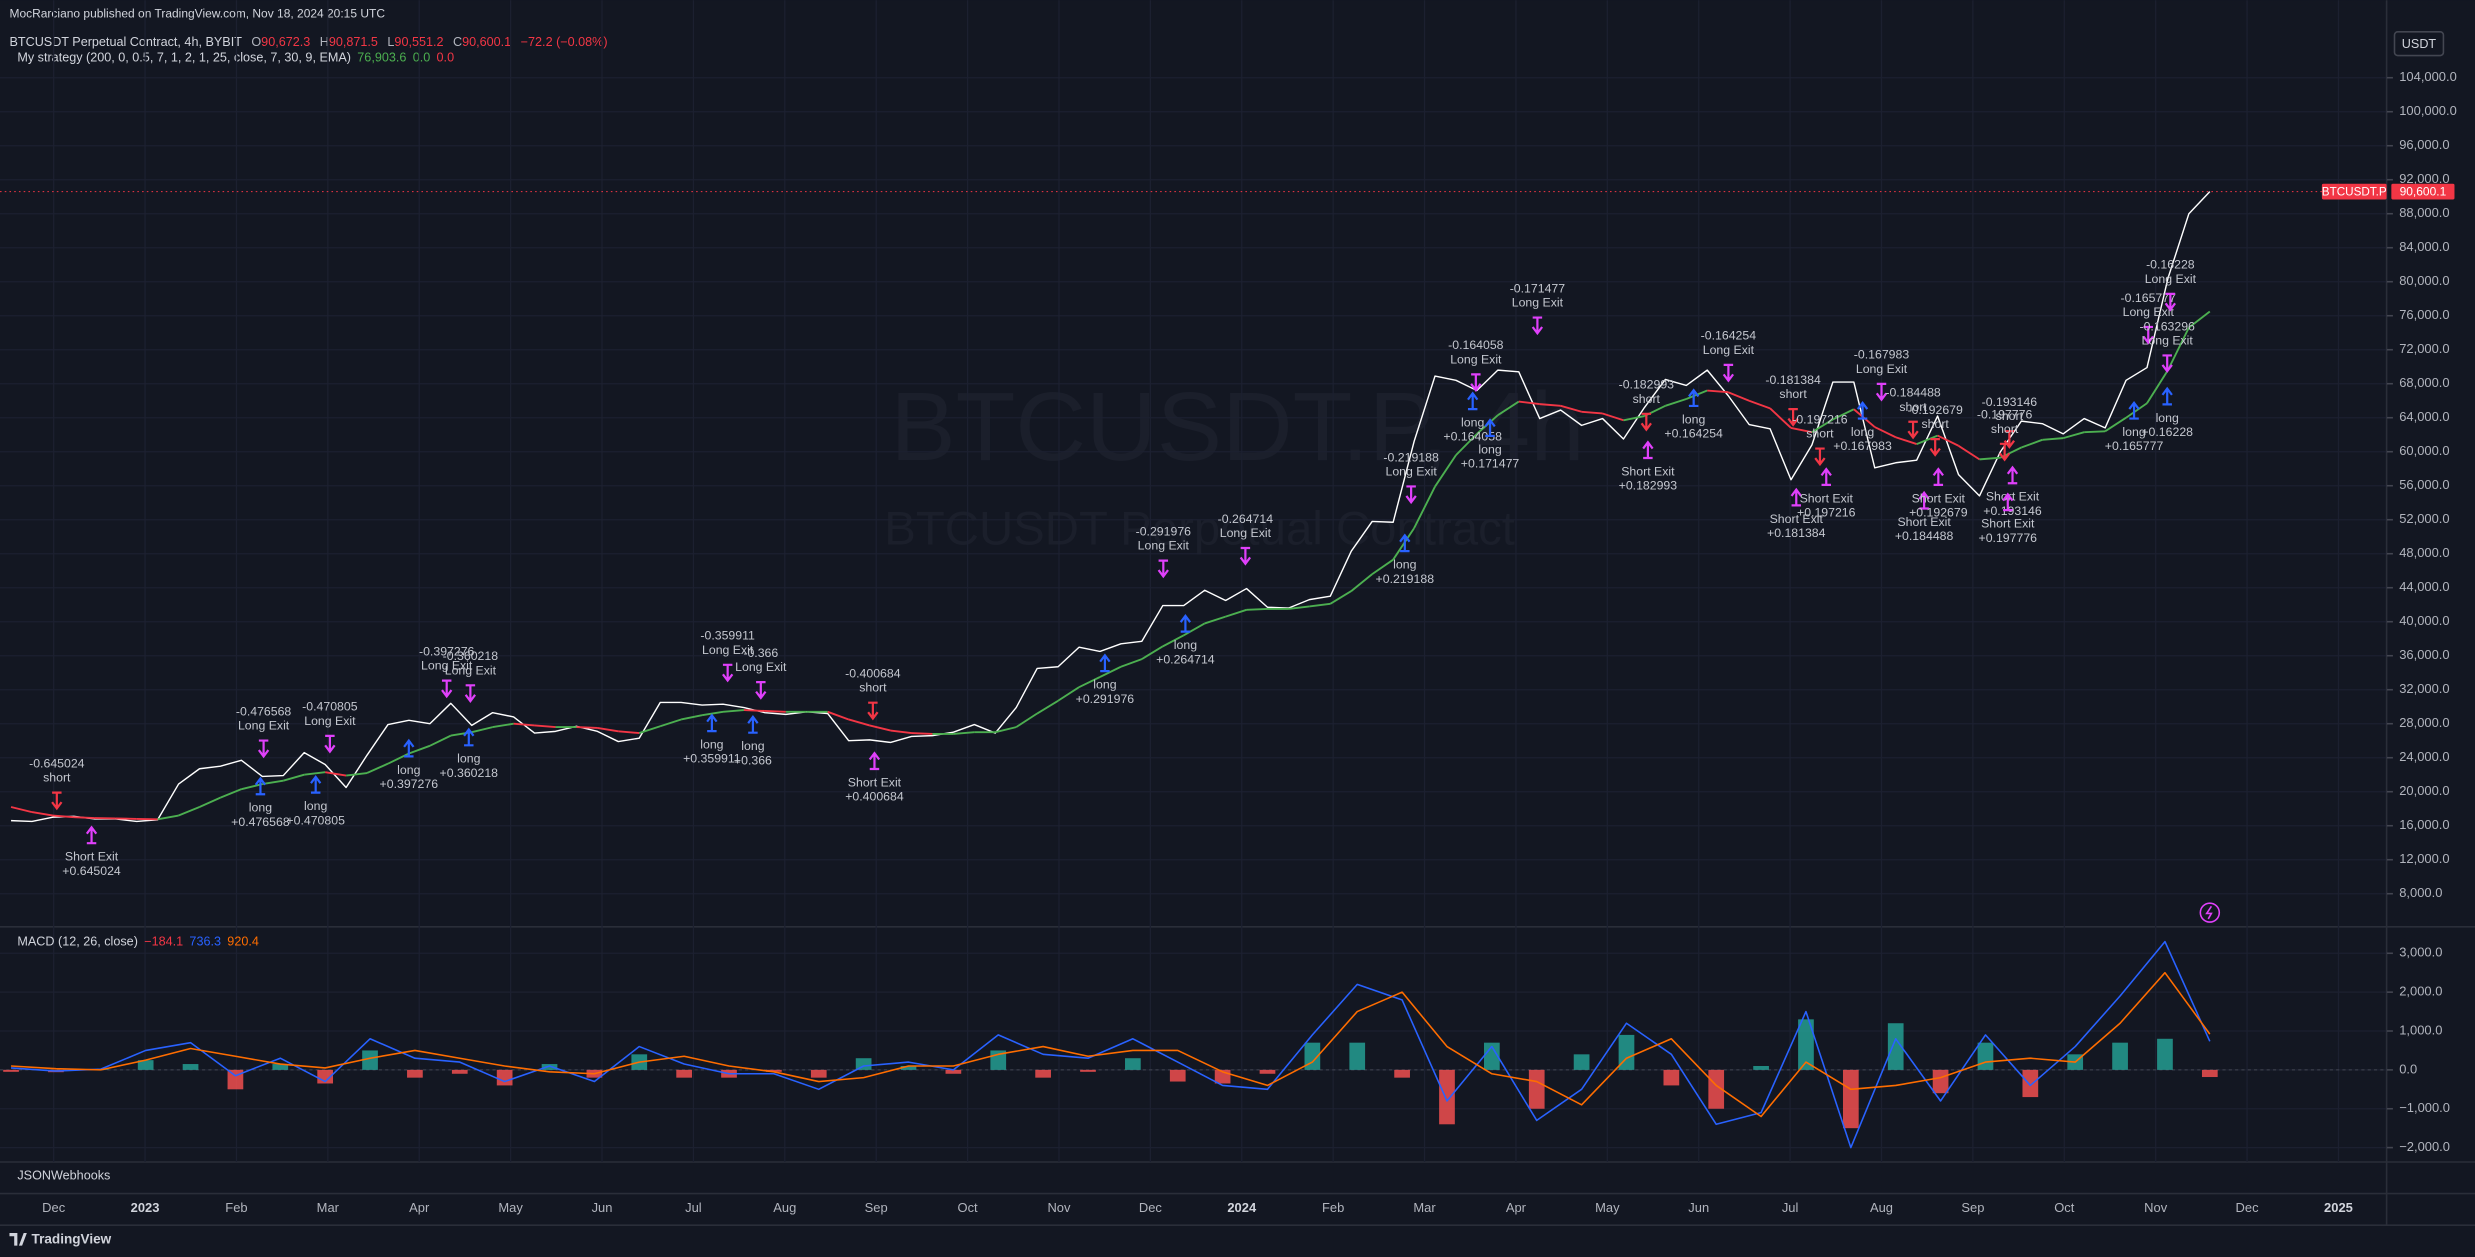 Image resolution: width=2475 pixels, height=1257 pixels. What do you see at coordinates (1913, 407) in the screenshot?
I see `signal-label: short` at bounding box center [1913, 407].